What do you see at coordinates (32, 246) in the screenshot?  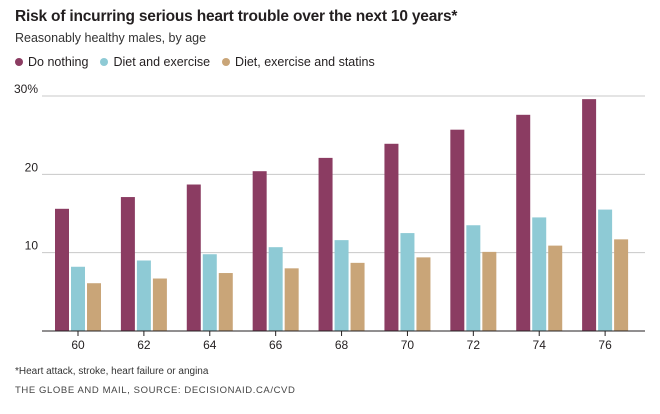 I see `y-tick-label: 10` at bounding box center [32, 246].